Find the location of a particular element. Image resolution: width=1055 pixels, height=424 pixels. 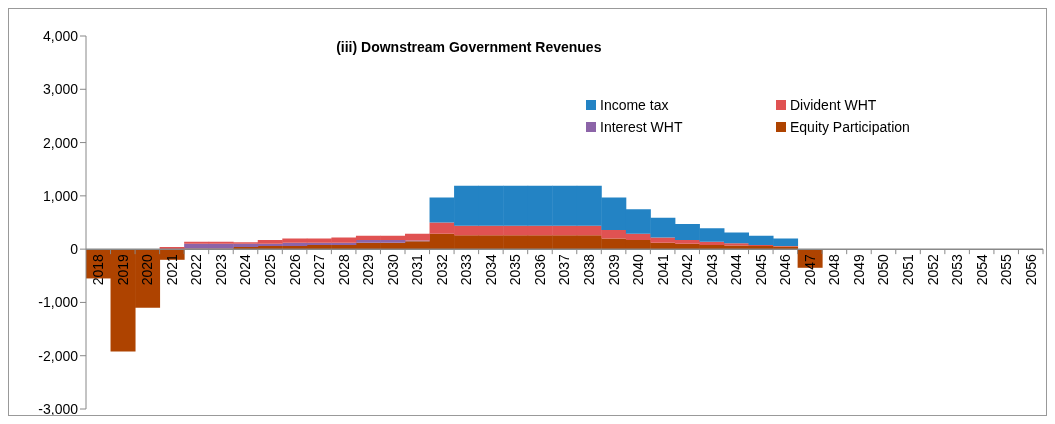

x-tick-label: 2043 is located at coordinates (711, 269).